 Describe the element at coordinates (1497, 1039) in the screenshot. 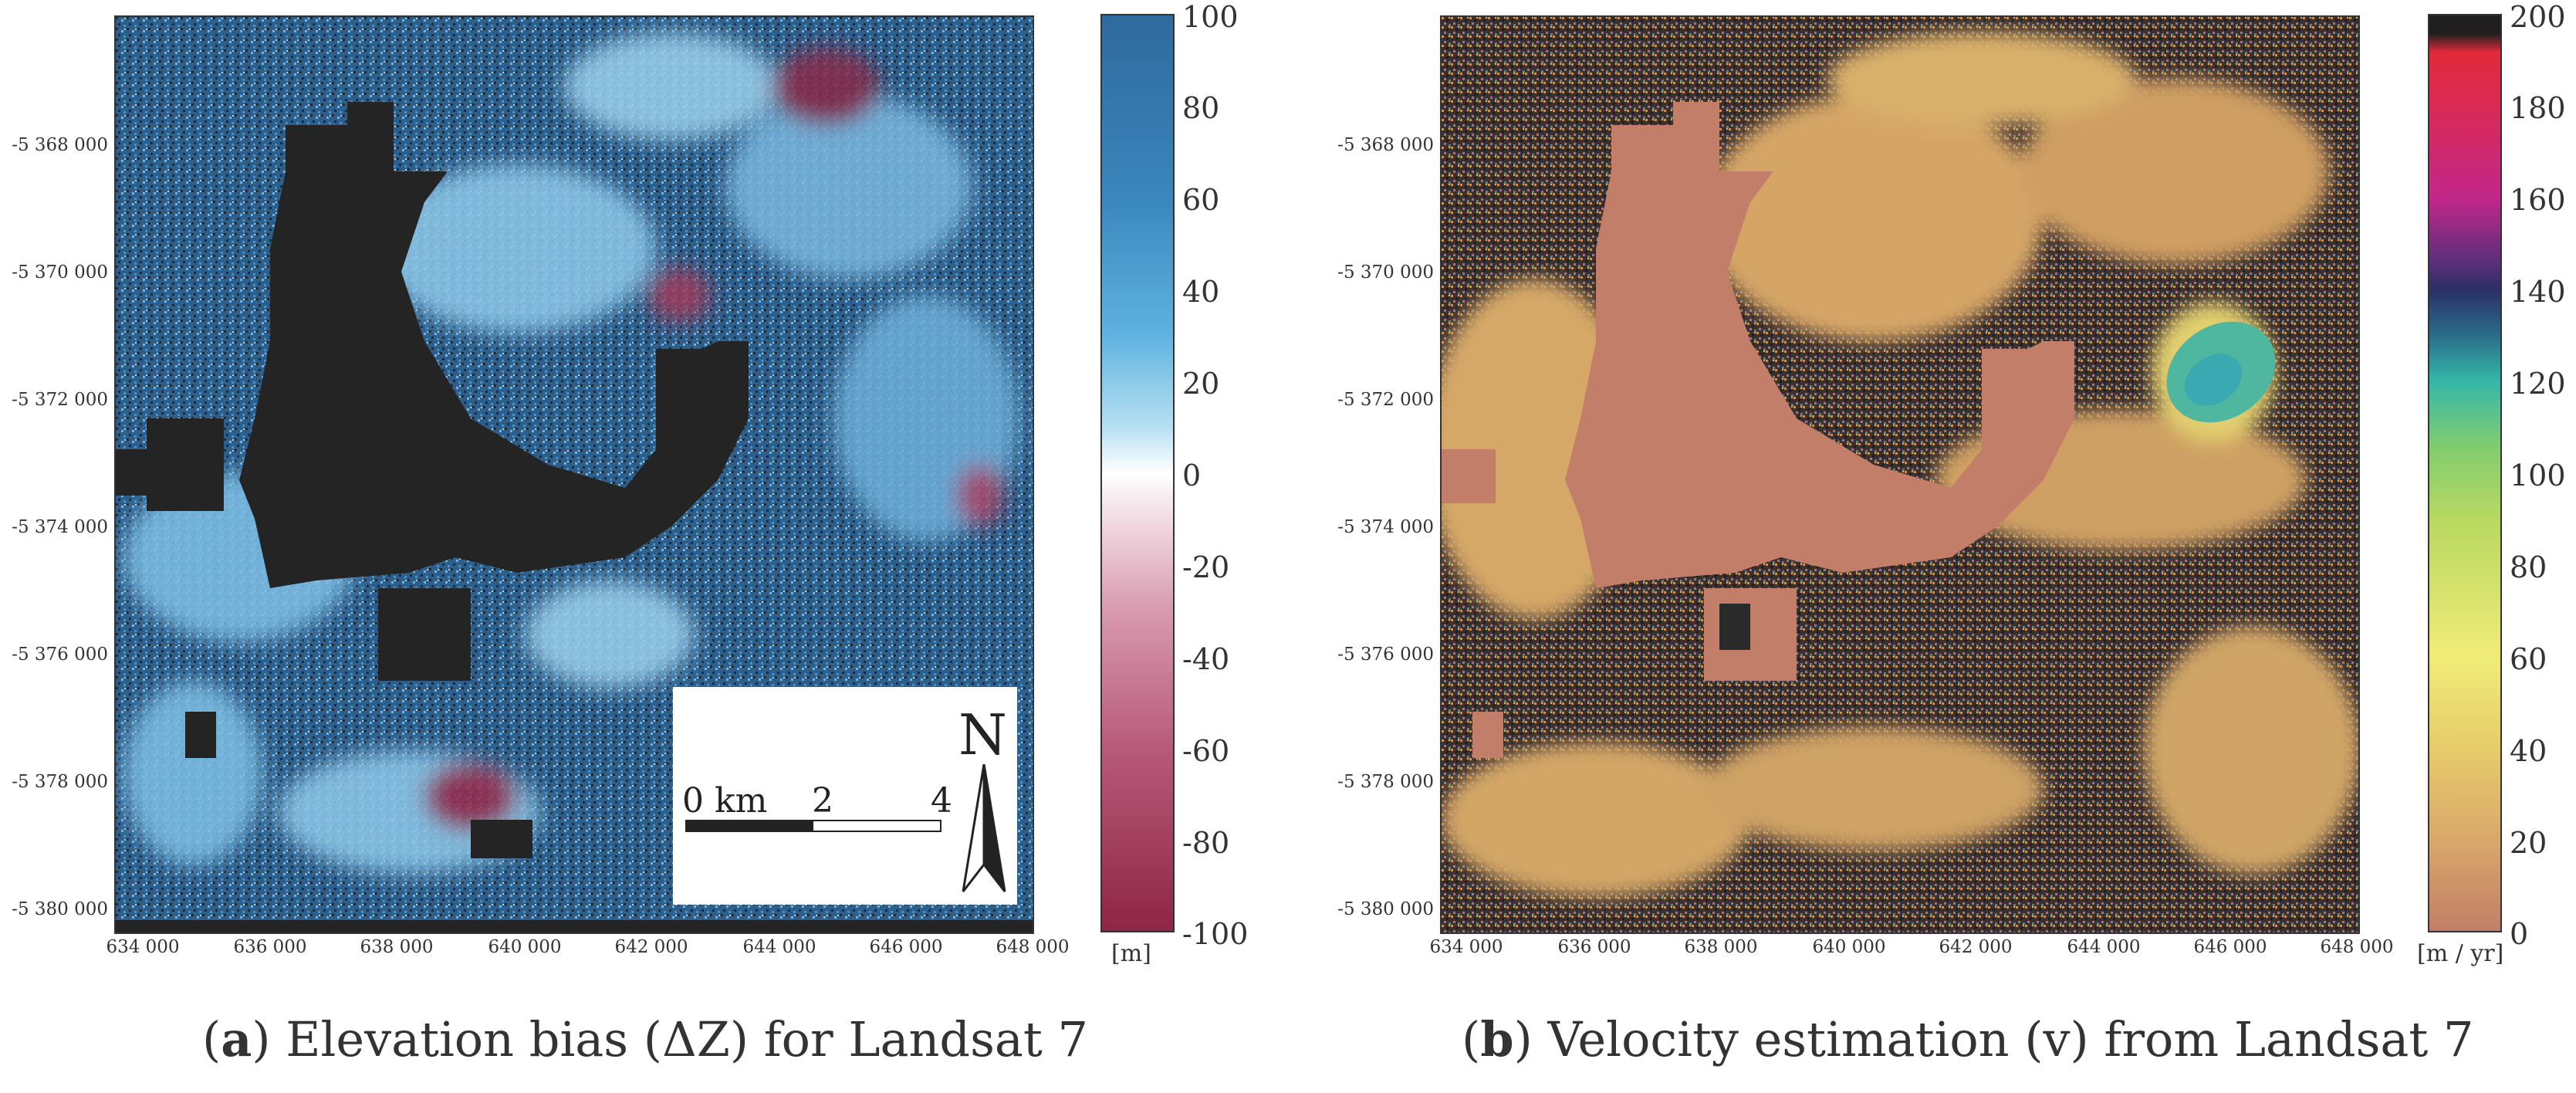

I see `caption-letter: b` at that location.